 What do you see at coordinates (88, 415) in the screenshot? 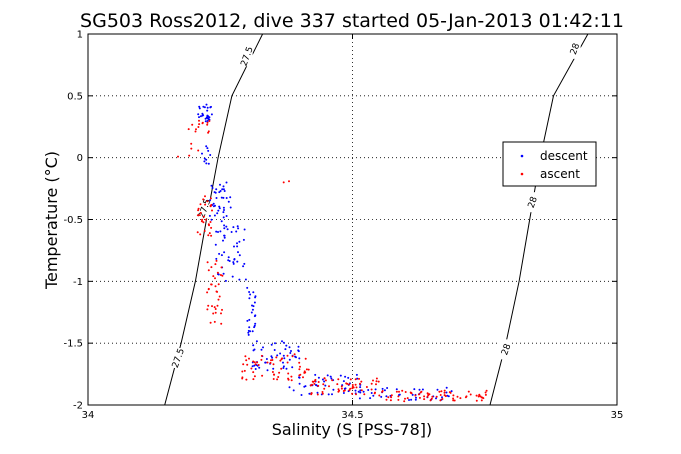
I see `x-tick-label: 34` at bounding box center [88, 415].